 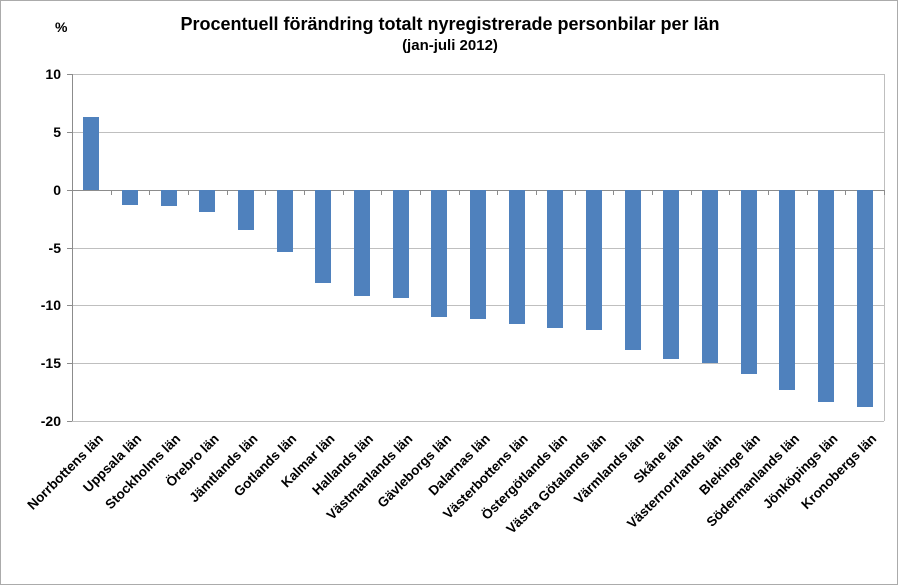 What do you see at coordinates (450, 45) in the screenshot?
I see `chart-subtitle: (jan-juli 2012)` at bounding box center [450, 45].